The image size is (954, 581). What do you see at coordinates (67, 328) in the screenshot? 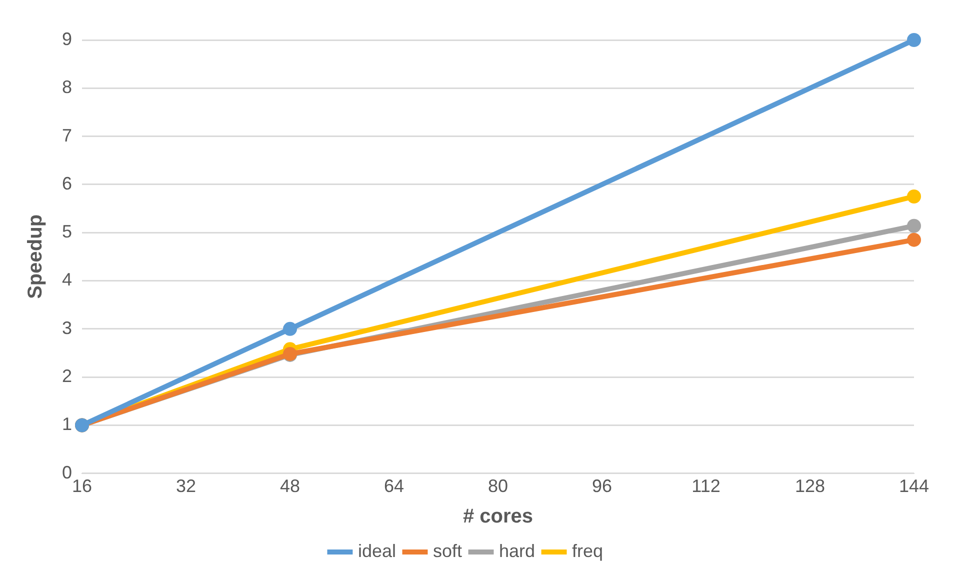
I see `y-tick-label: 3` at bounding box center [67, 328].